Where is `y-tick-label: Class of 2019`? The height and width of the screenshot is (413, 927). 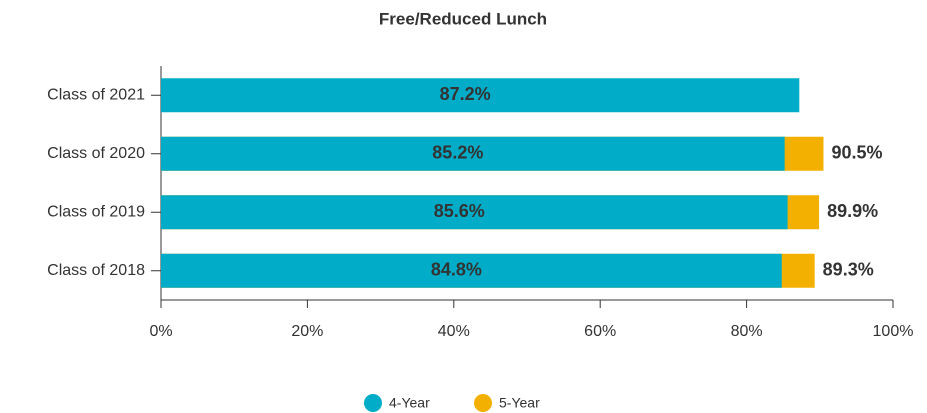
y-tick-label: Class of 2019 is located at coordinates (96, 211).